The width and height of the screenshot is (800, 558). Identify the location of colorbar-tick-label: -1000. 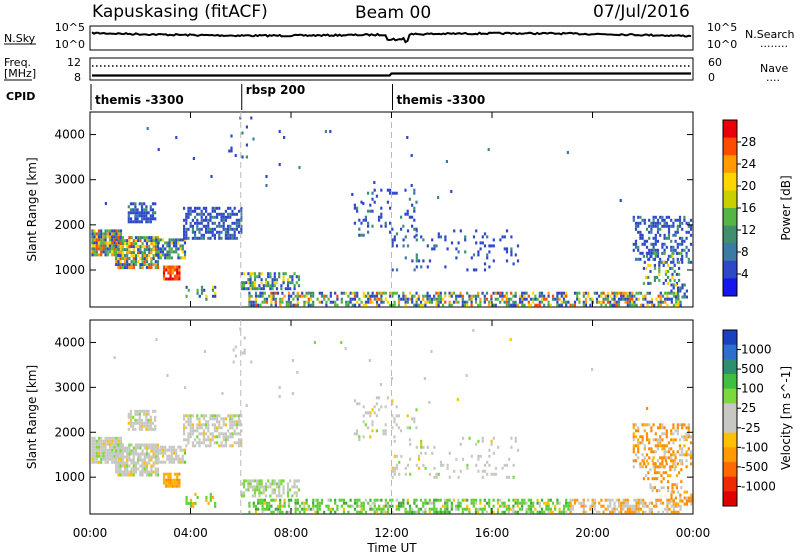
(758, 486).